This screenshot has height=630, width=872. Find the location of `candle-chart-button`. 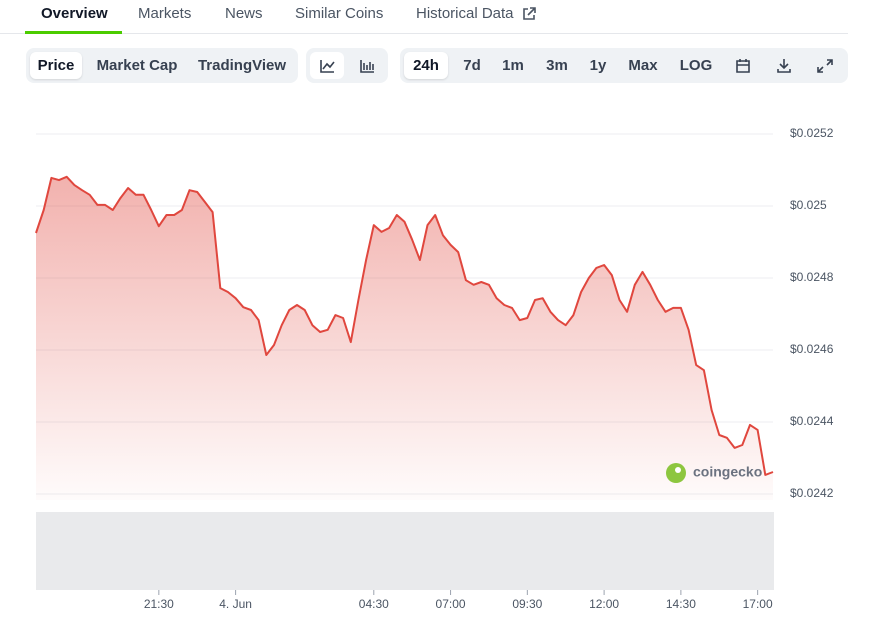

candle-chart-button is located at coordinates (367, 65).